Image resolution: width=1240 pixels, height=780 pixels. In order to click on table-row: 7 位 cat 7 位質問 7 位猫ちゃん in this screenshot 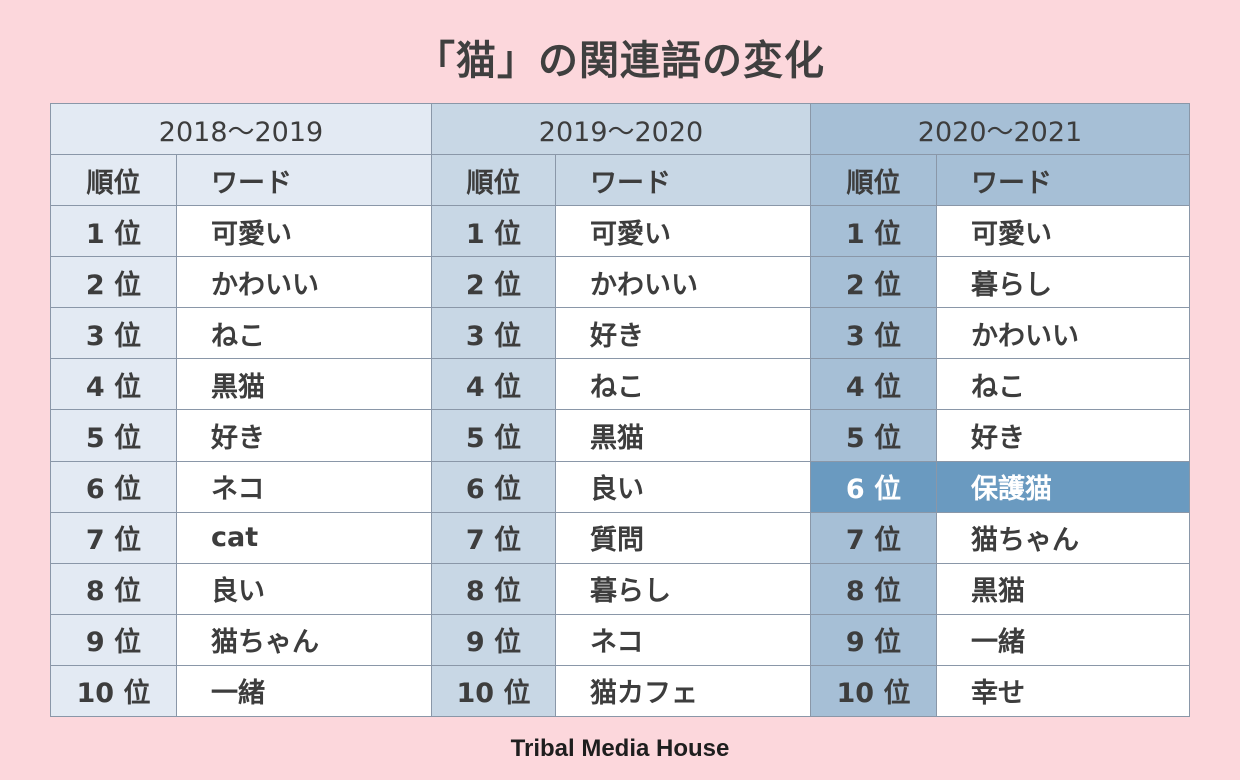, I will do `click(620, 537)`.